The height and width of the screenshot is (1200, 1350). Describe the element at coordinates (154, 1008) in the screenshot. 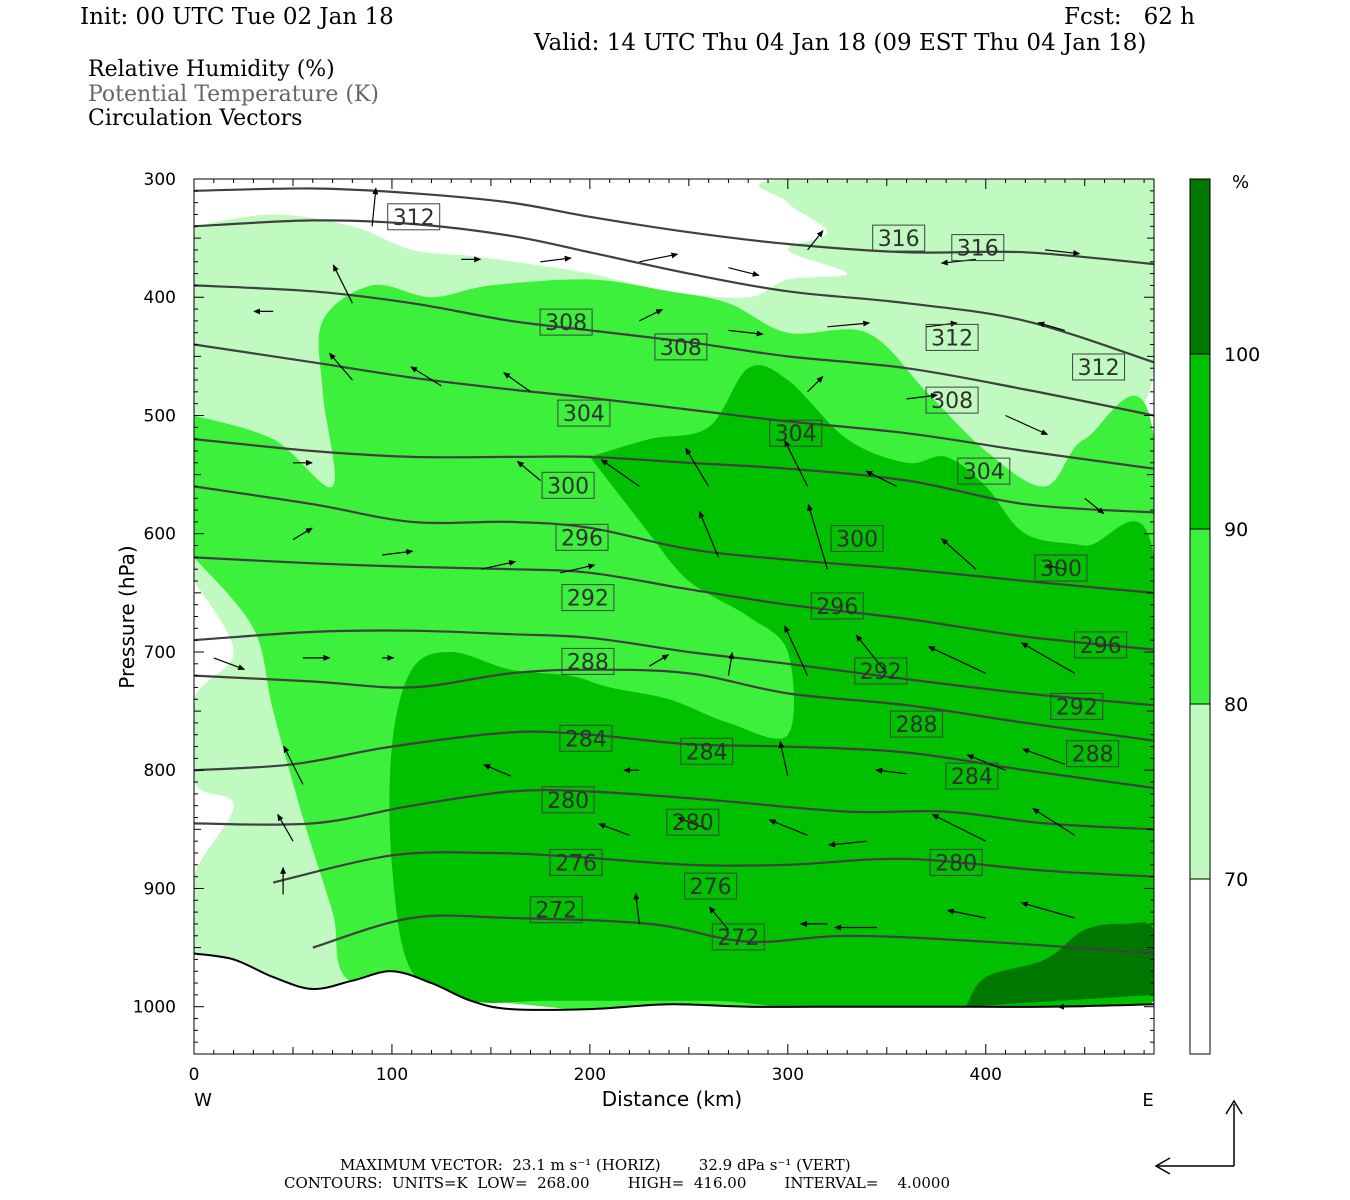

I see `y-tick-label: 1000` at that location.